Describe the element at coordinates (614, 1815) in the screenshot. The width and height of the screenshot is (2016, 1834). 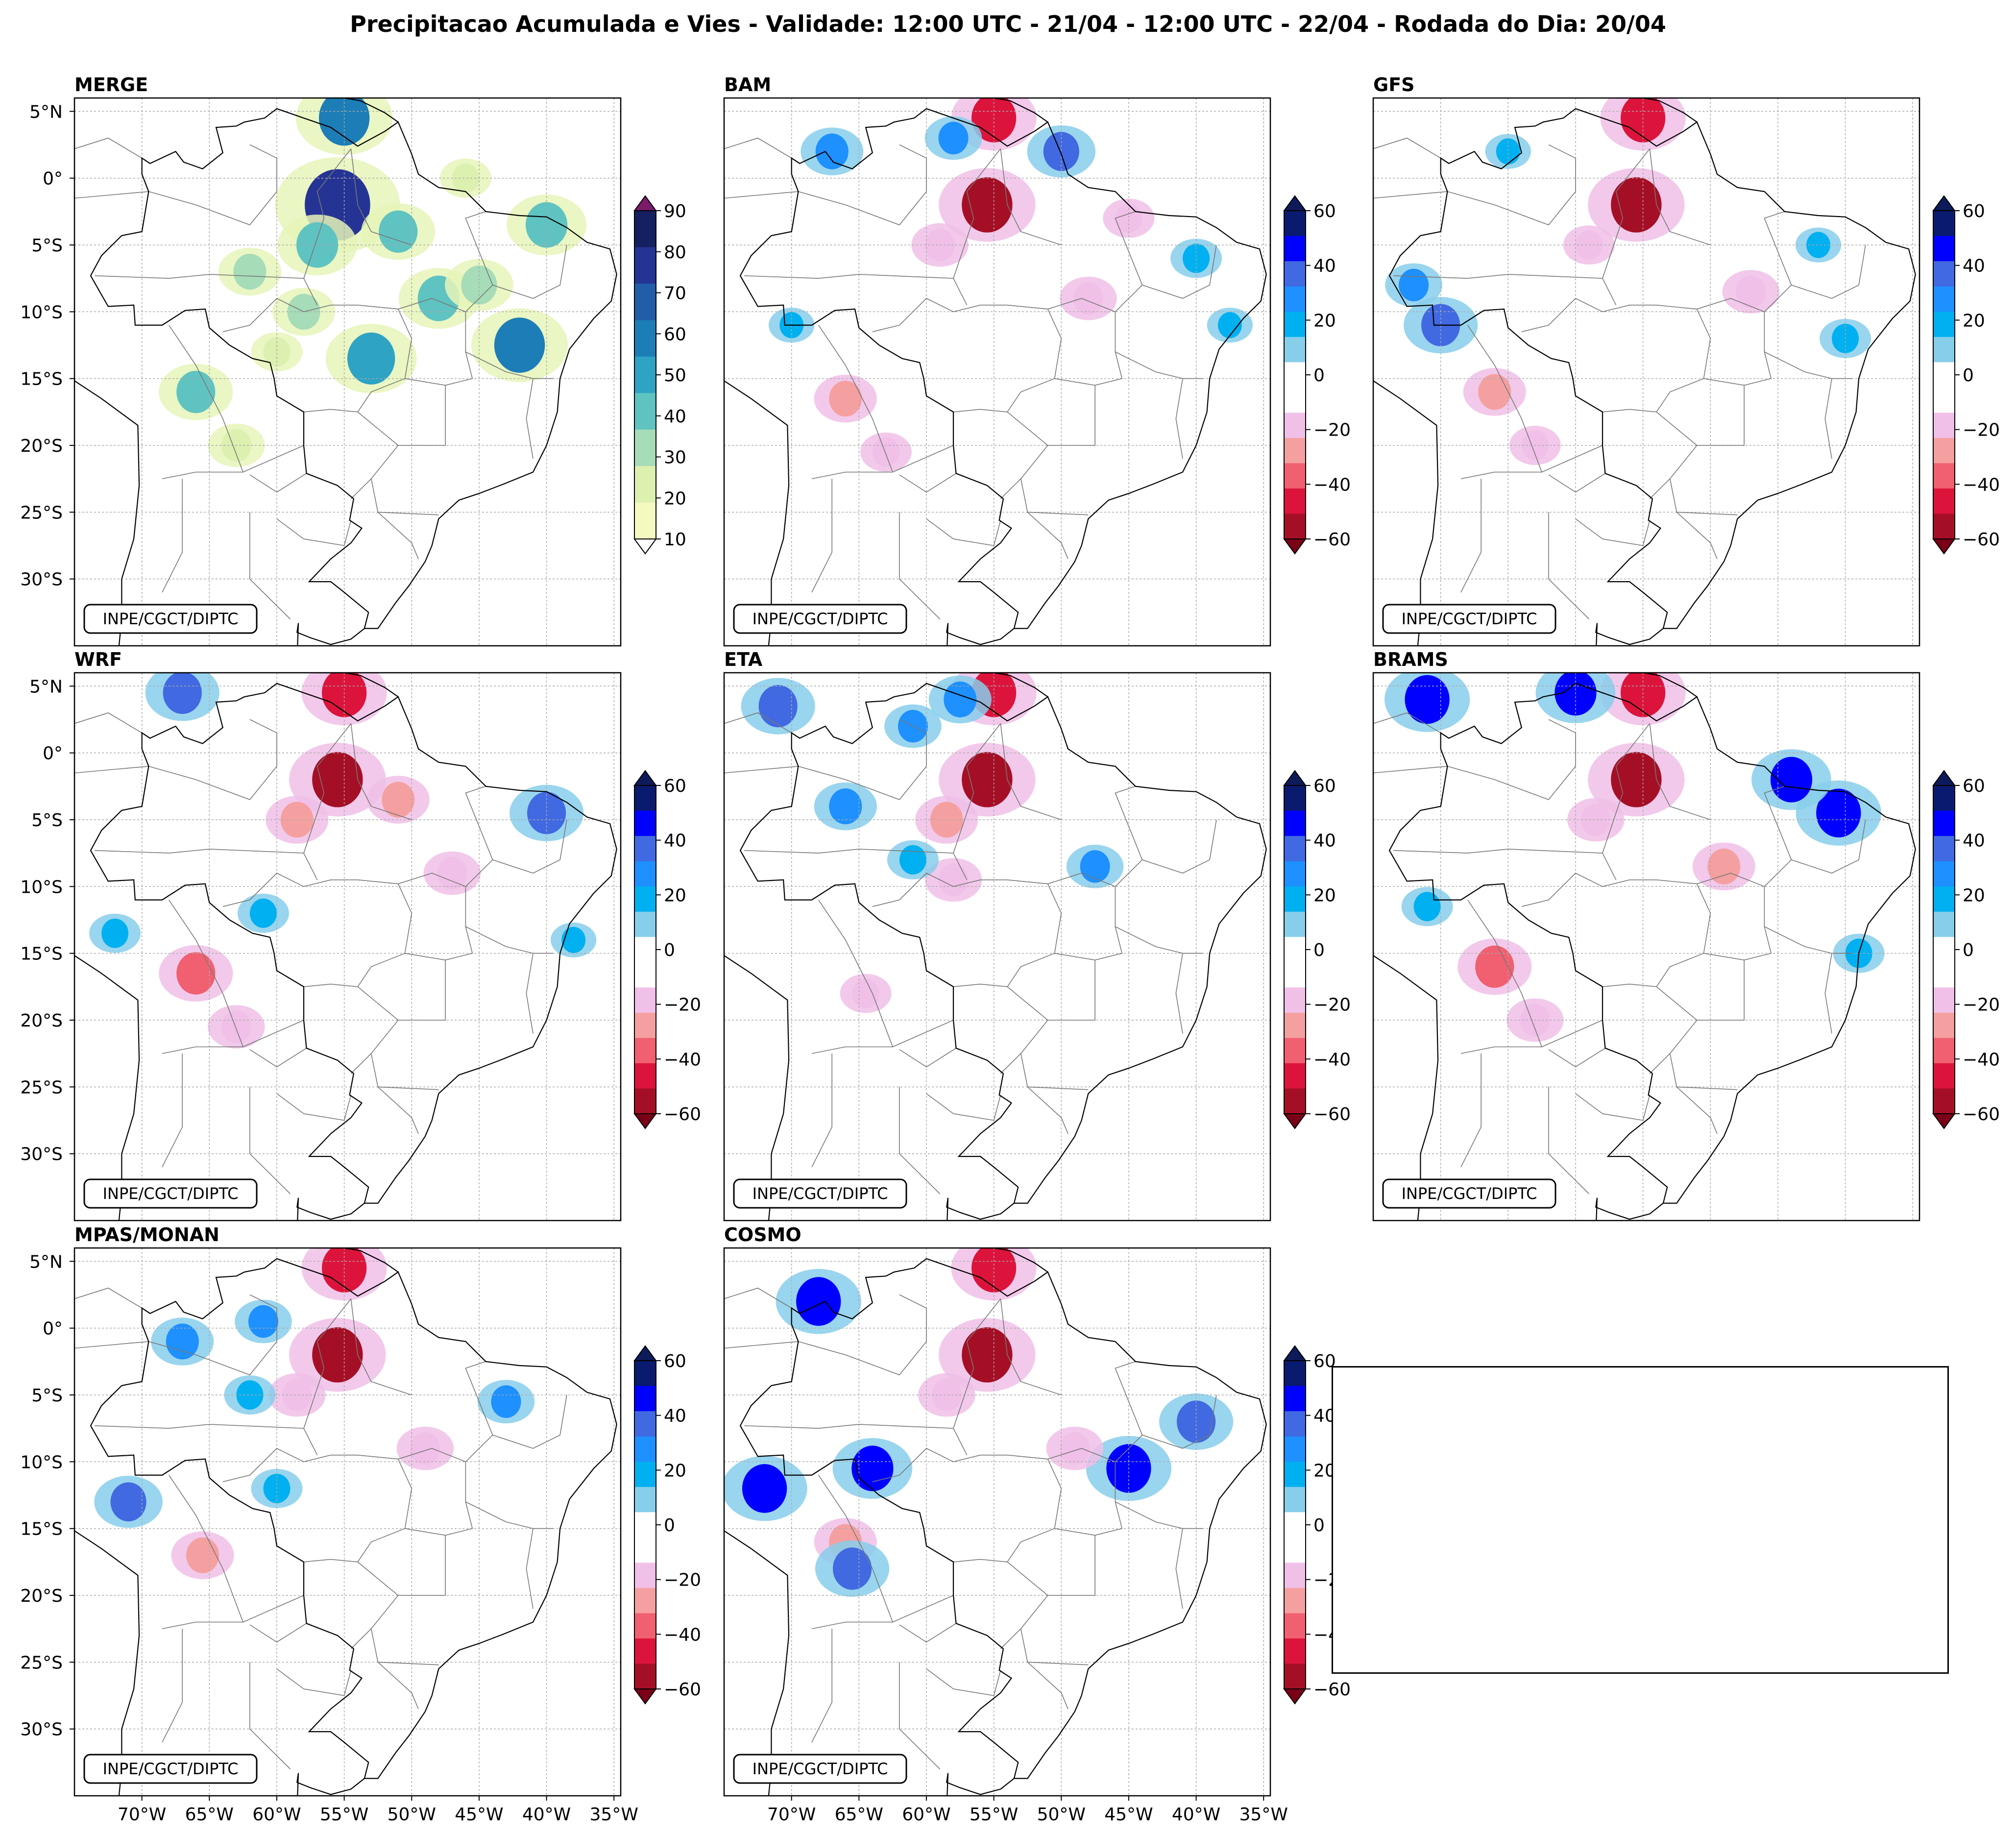
I see `lon-tick-label: 35°W` at that location.